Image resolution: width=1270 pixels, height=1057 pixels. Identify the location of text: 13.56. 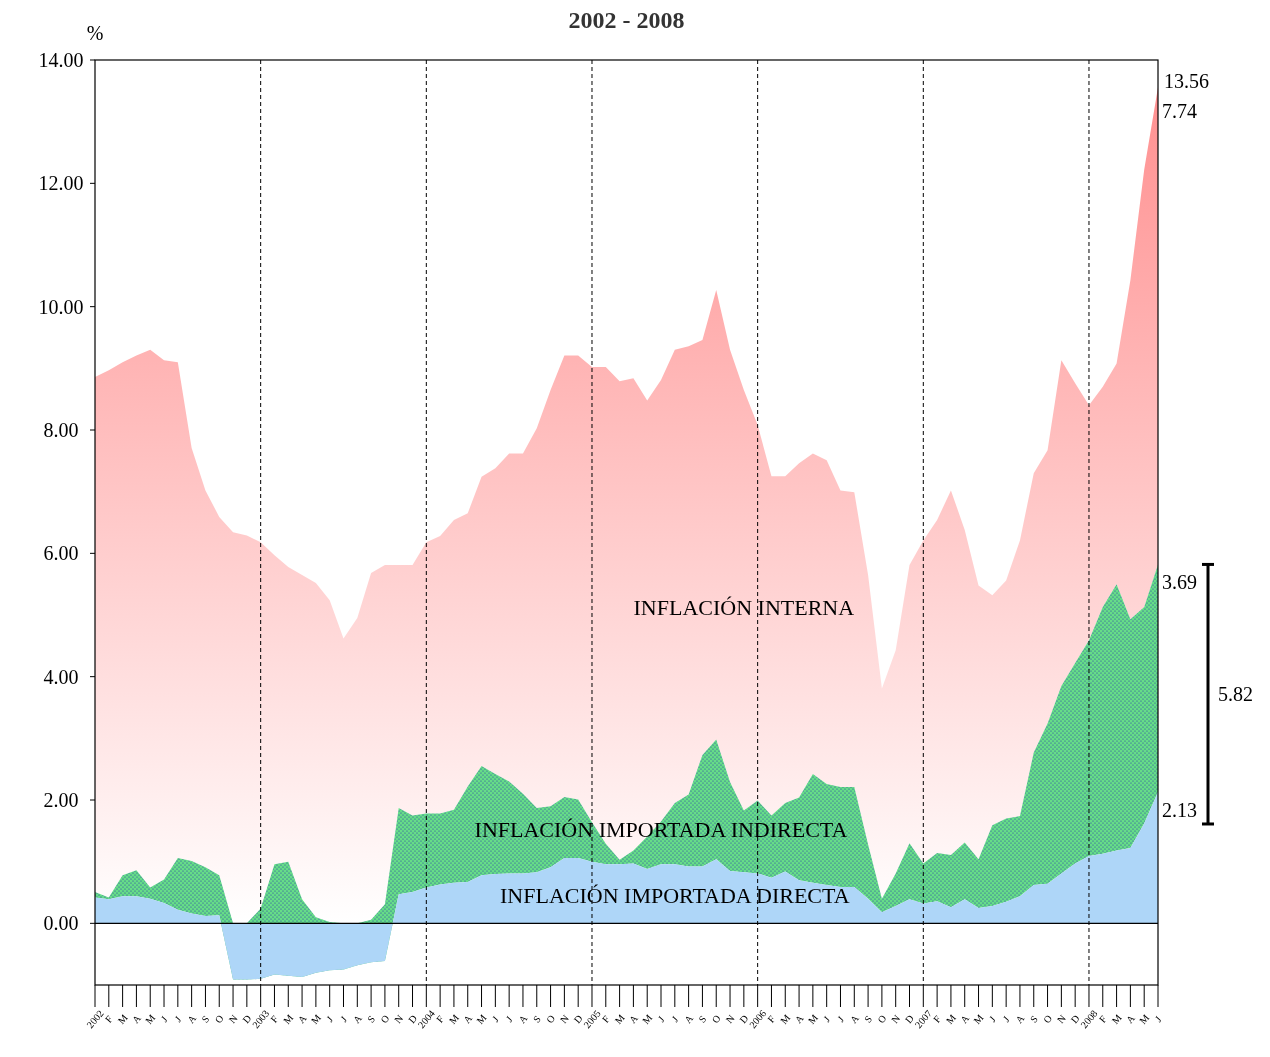
(1186, 81).